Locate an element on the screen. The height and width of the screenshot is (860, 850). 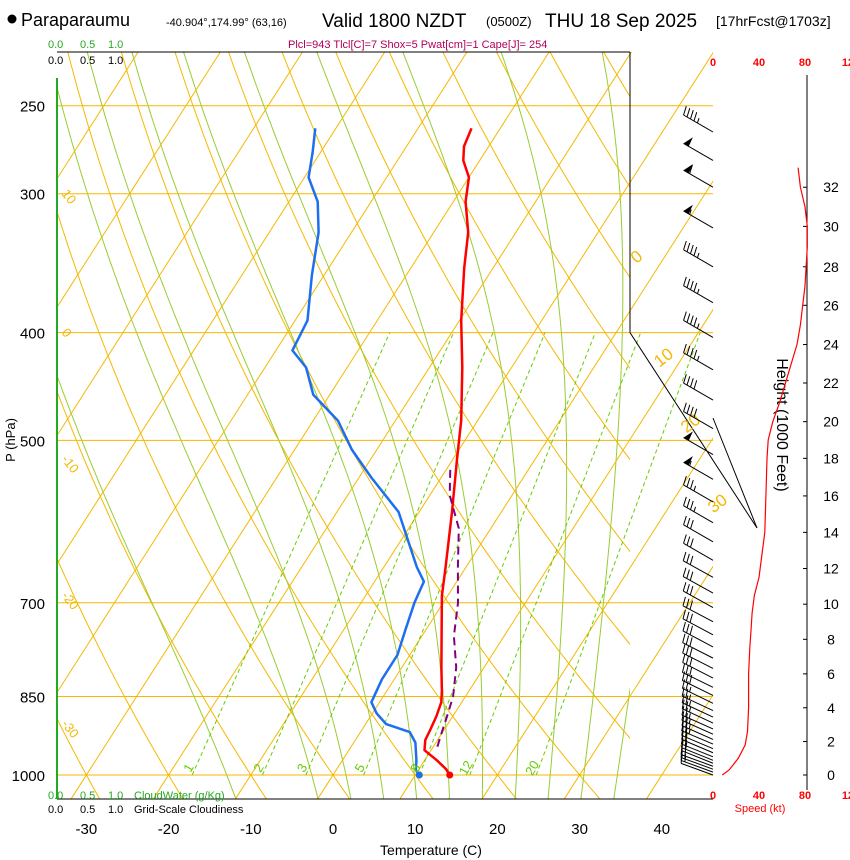
surface-dewpoint-marker is located at coordinates (419, 775).